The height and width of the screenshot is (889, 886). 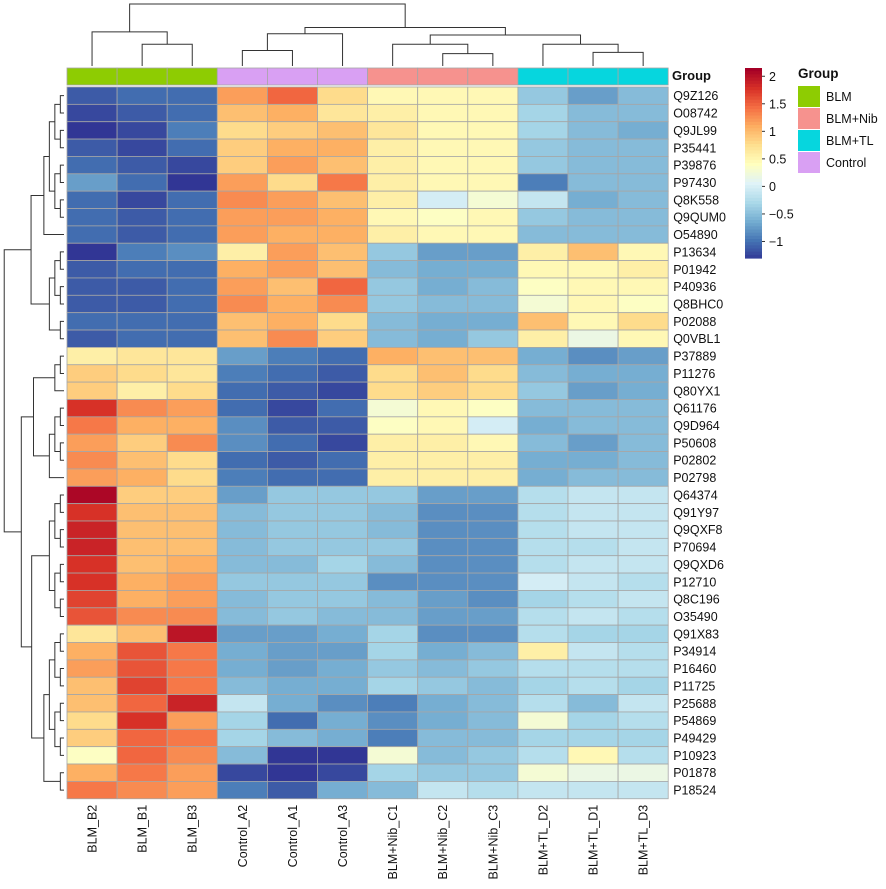 I want to click on legend-label: BLM+Nib, so click(x=852, y=119).